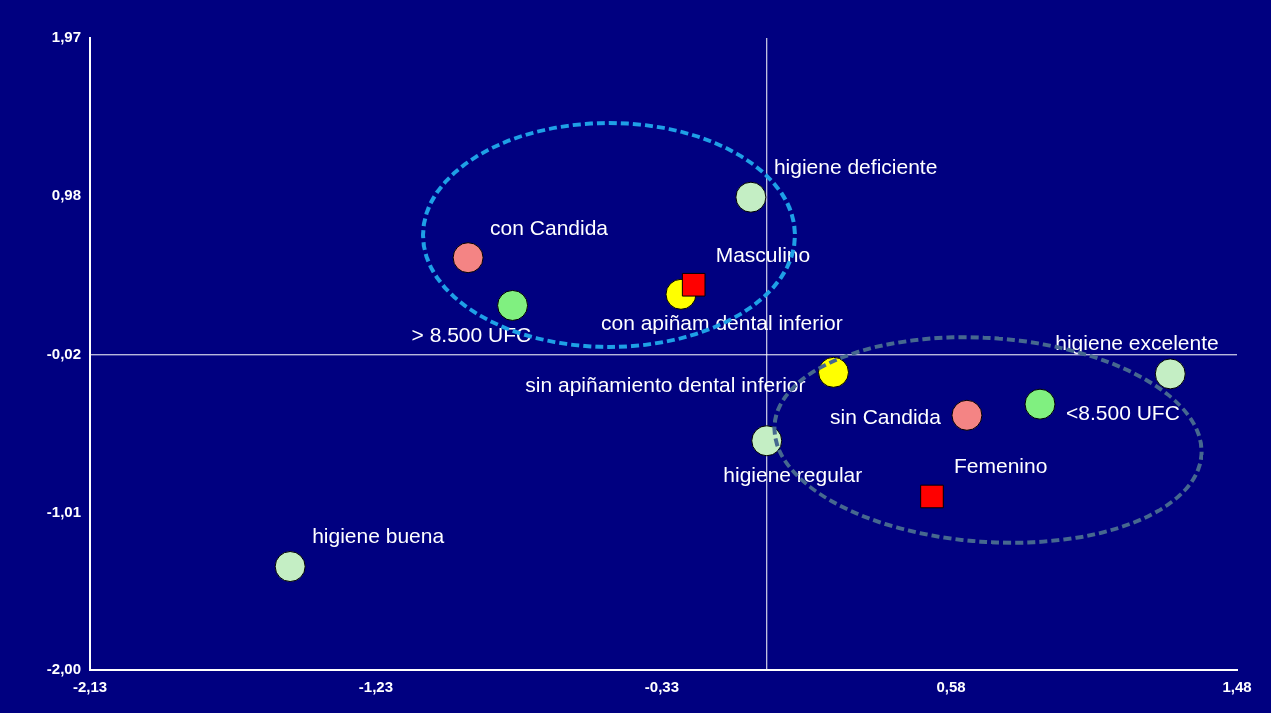 The width and height of the screenshot is (1271, 713). Describe the element at coordinates (1123, 412) in the screenshot. I see `series-label: <8.500 UFC` at that location.